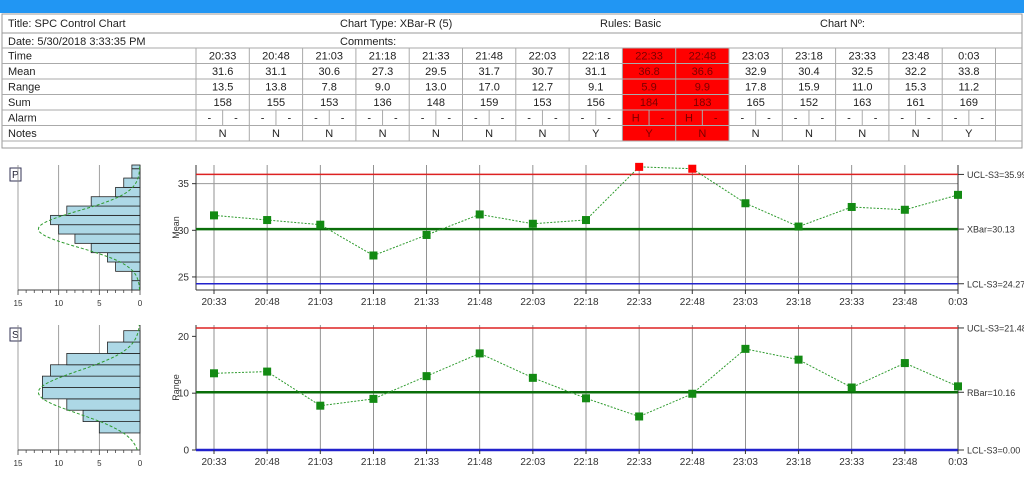 The width and height of the screenshot is (1024, 500). Describe the element at coordinates (176, 387) in the screenshot. I see `y-axis-label: Range` at that location.